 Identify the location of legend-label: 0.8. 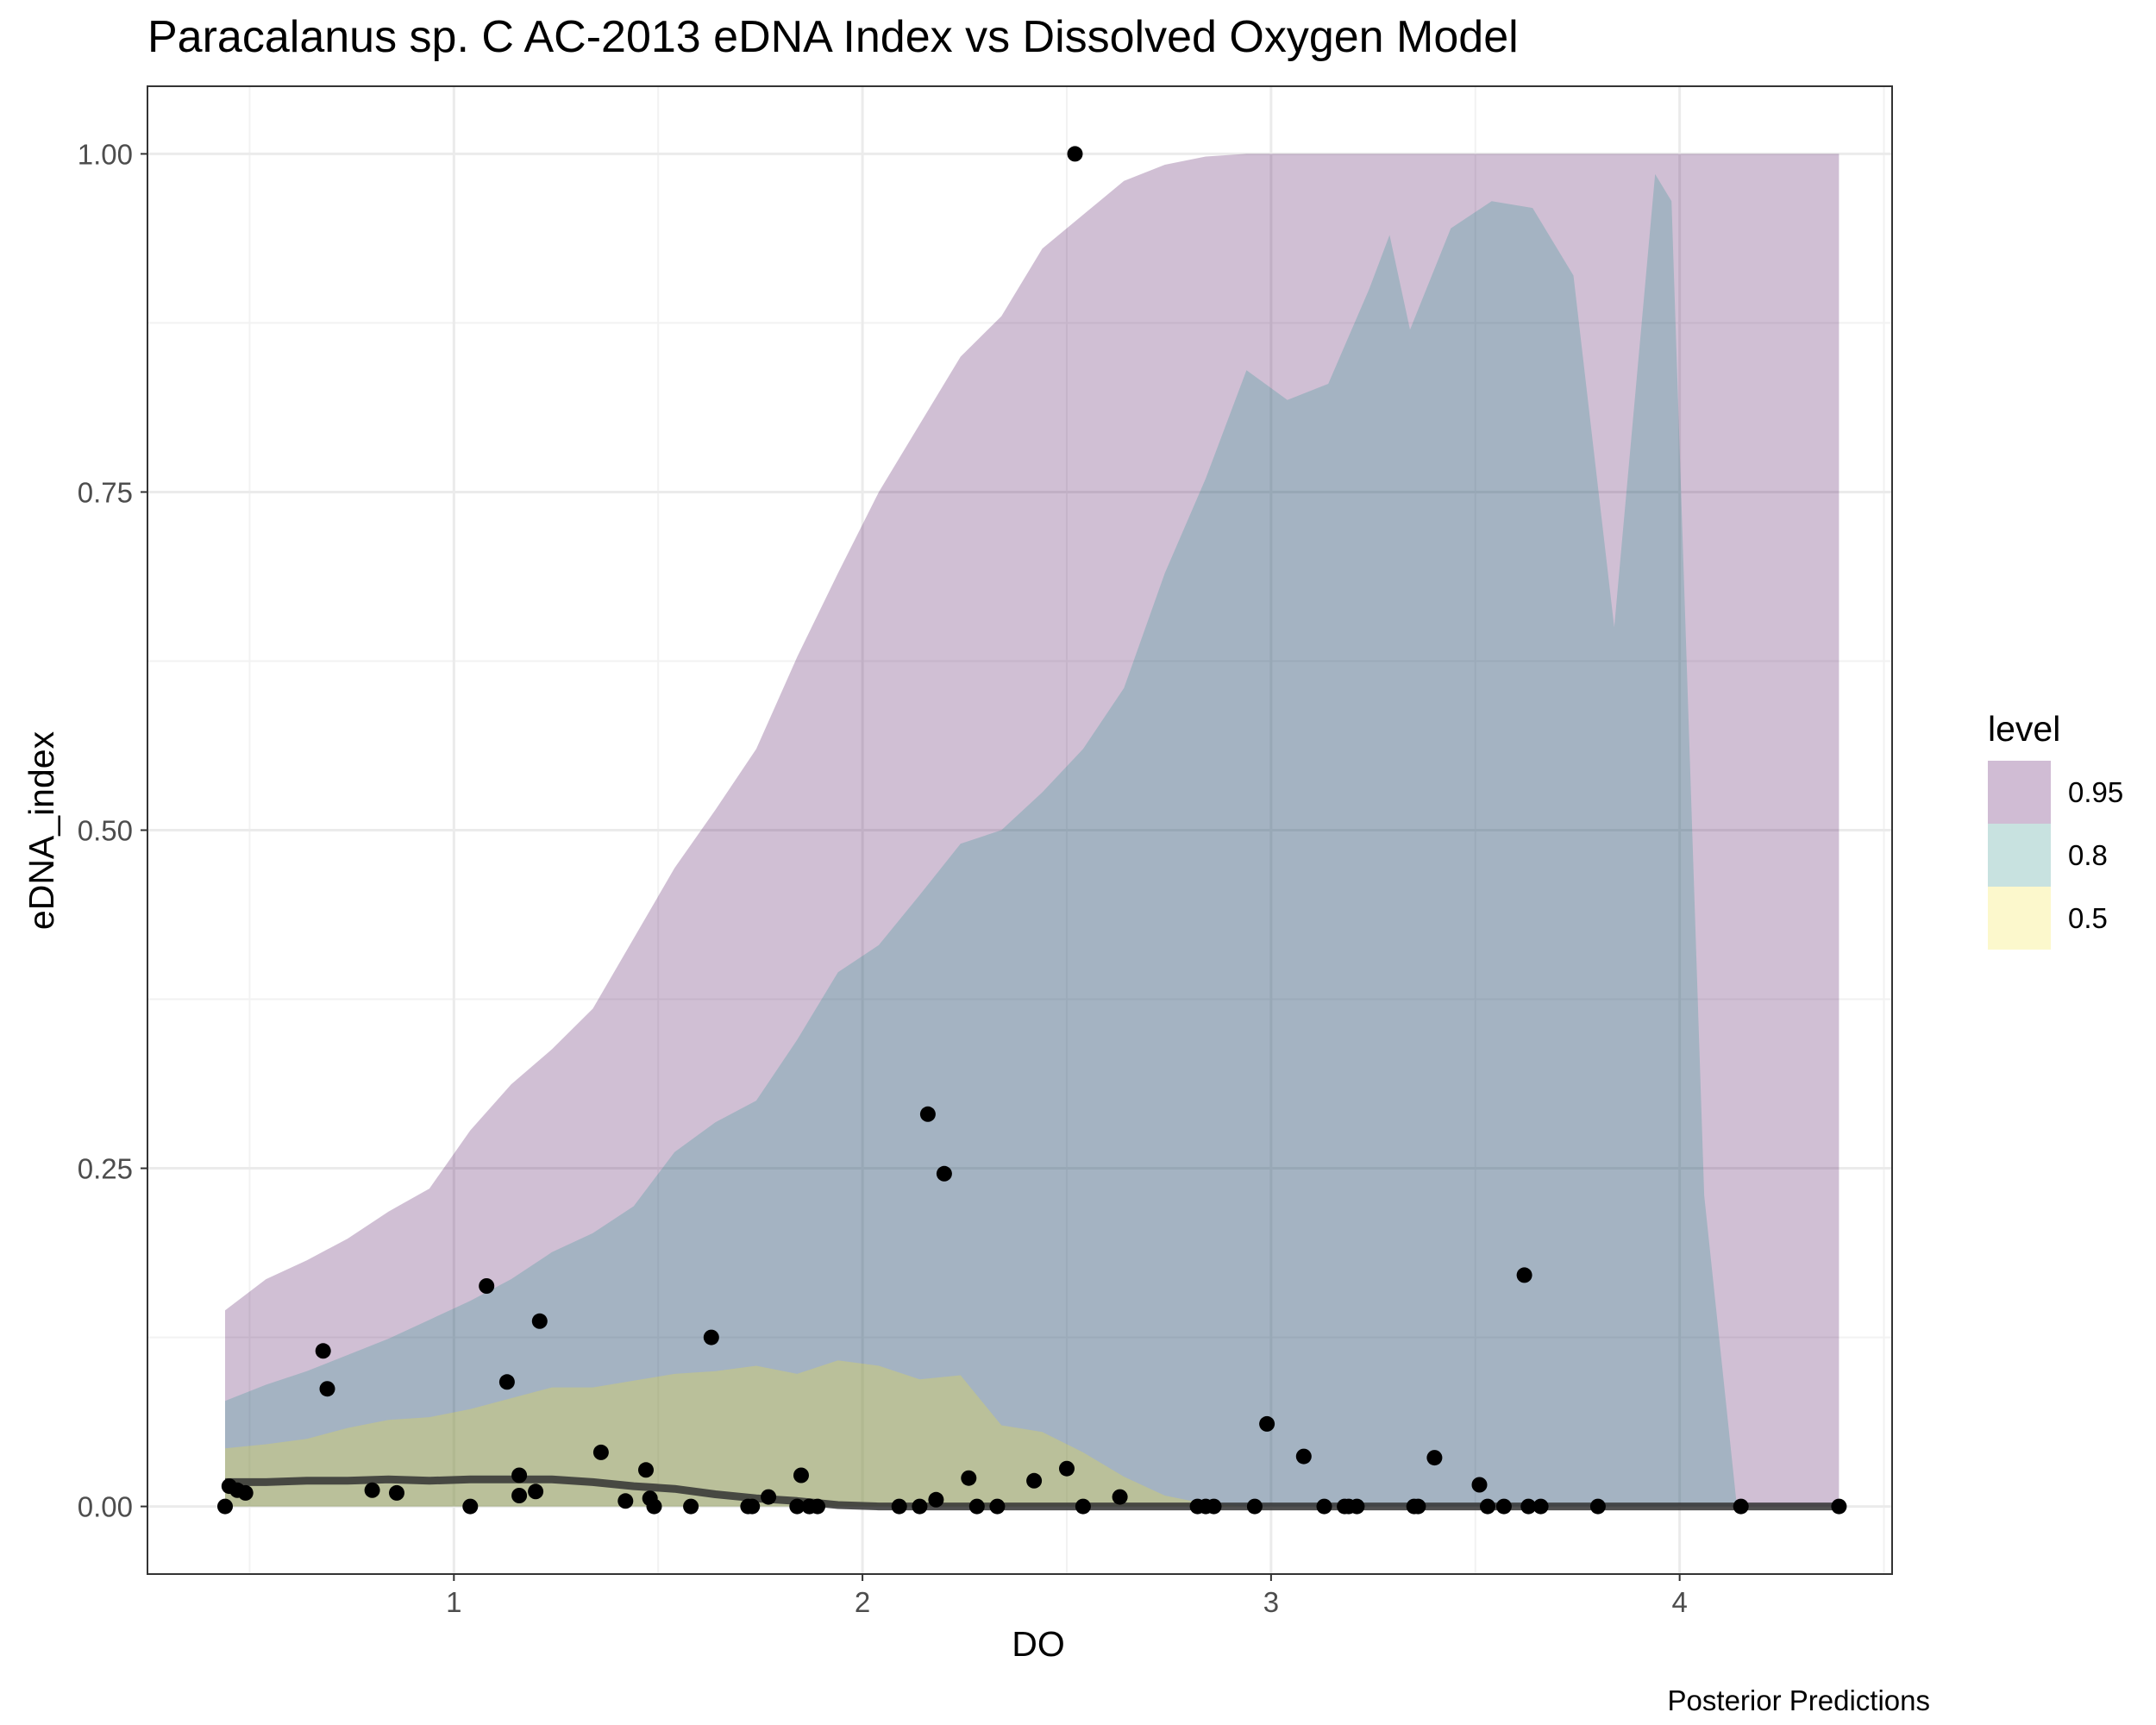
(2088, 855).